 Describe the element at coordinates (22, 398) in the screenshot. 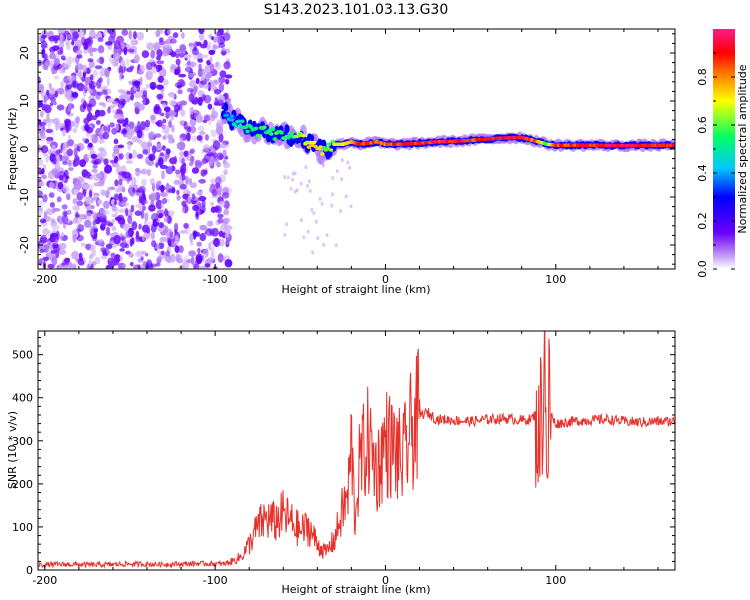

I see `y-tick-label: 400` at that location.